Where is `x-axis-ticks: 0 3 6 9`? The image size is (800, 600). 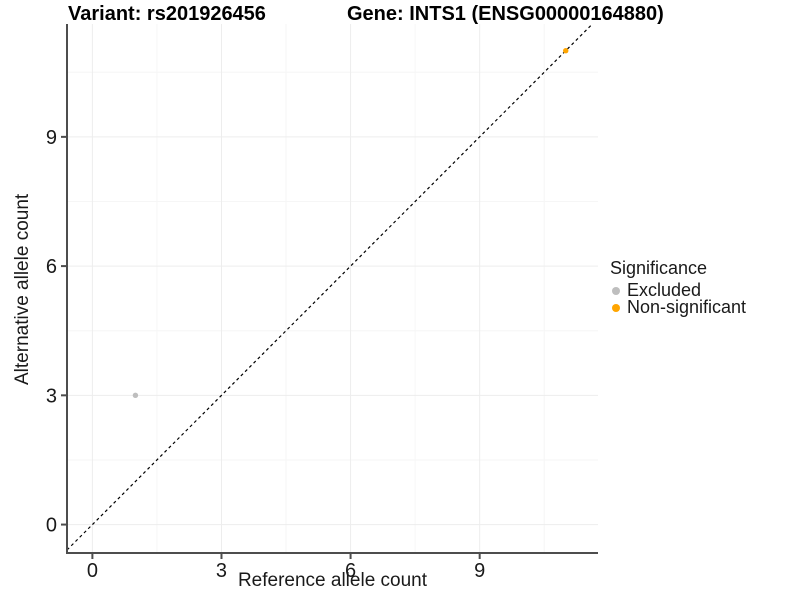
x-axis-ticks: 0 3 6 9 is located at coordinates (286, 568).